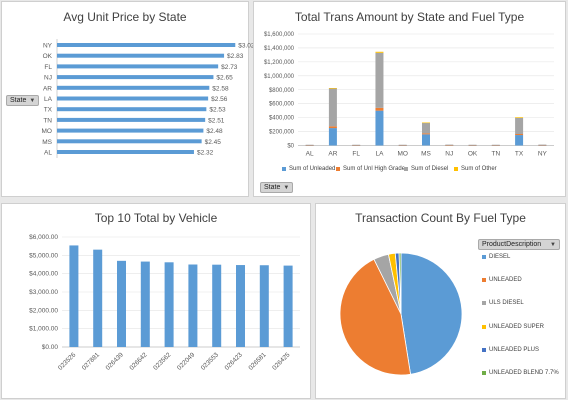 Image resolution: width=568 pixels, height=400 pixels. What do you see at coordinates (205, 153) in the screenshot?
I see `data-label: $2.32` at bounding box center [205, 153].